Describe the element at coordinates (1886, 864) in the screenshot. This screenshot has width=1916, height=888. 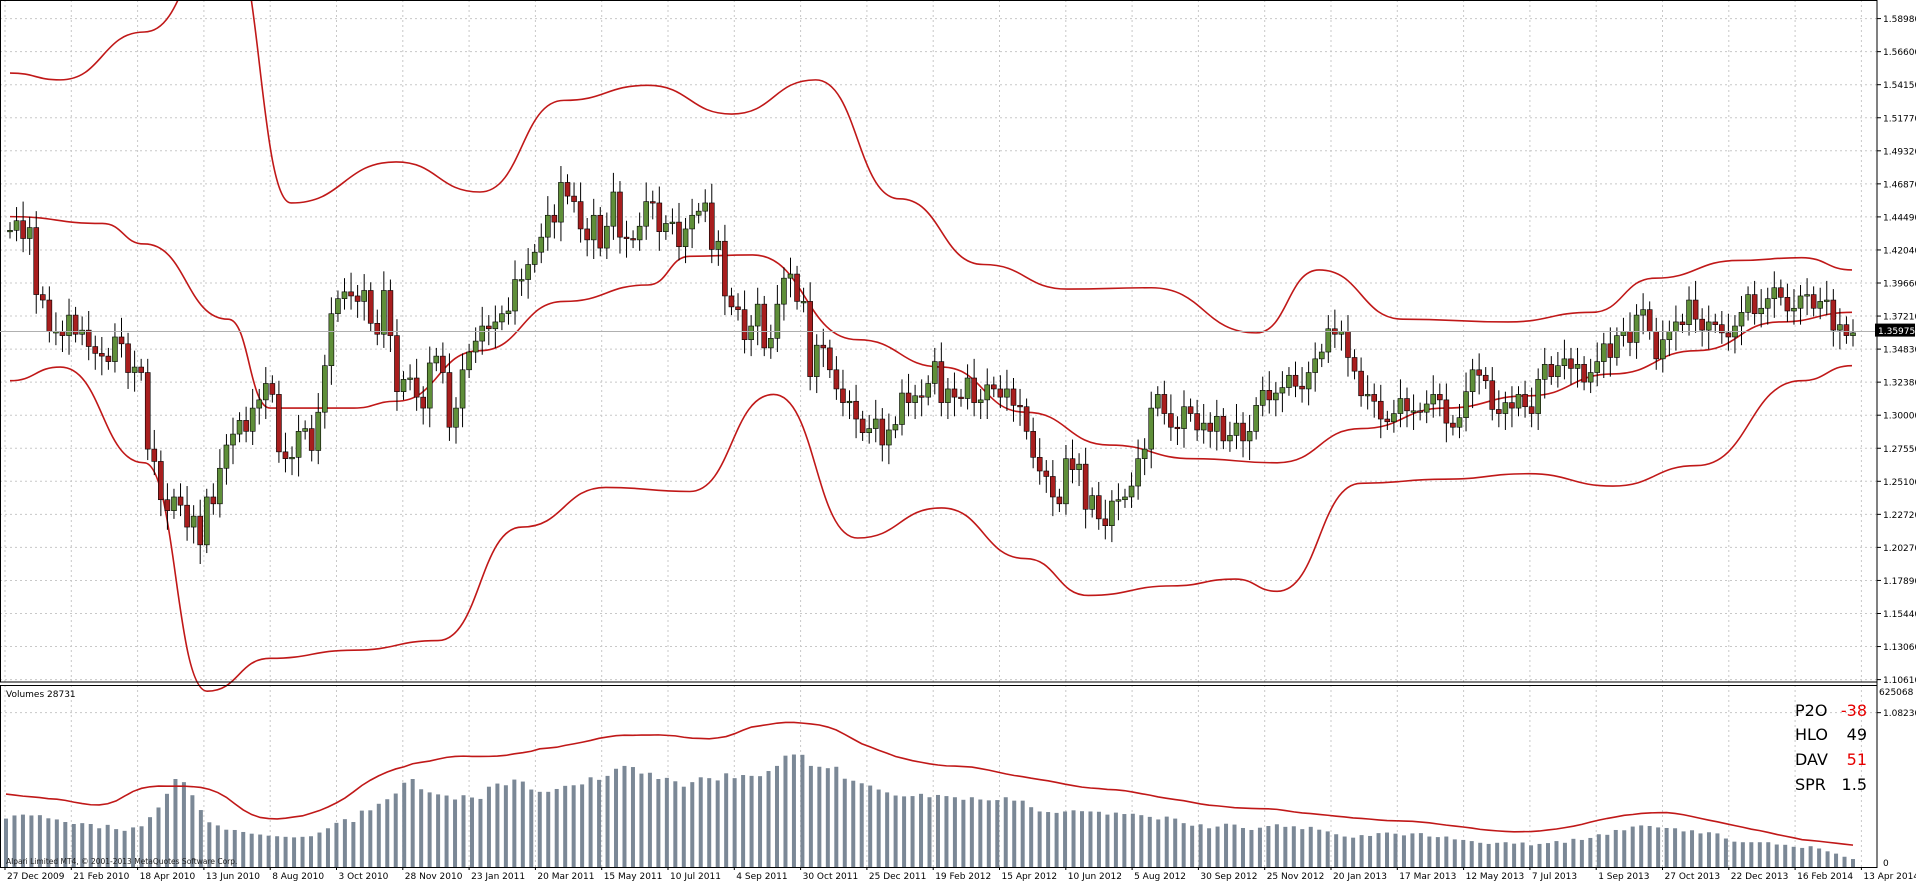
I see `volume-axis-min-label: 0` at that location.